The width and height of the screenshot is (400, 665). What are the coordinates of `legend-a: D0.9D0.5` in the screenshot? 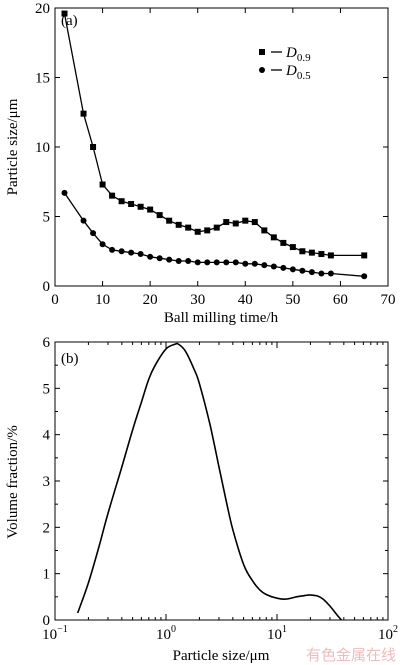 It's located at (285, 63).